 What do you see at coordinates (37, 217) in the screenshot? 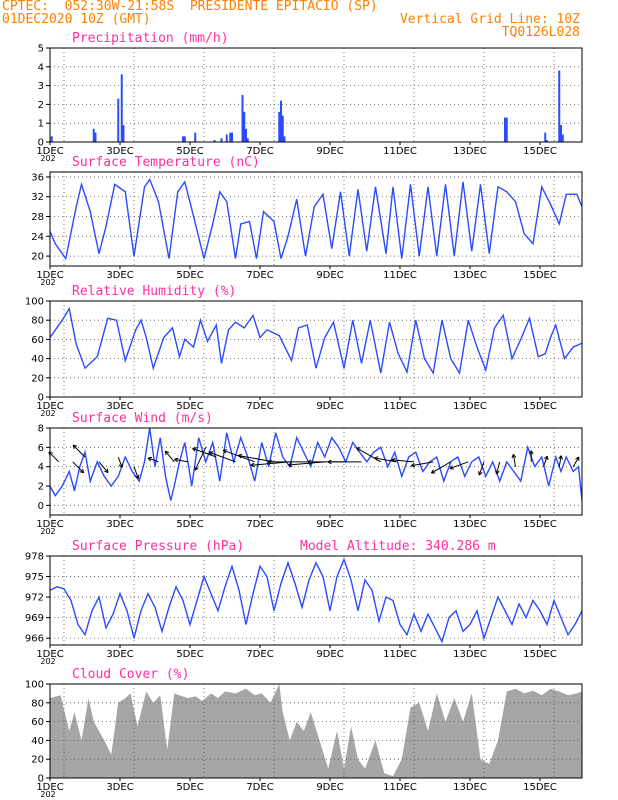
I see `y-tick-label: 28` at bounding box center [37, 217].